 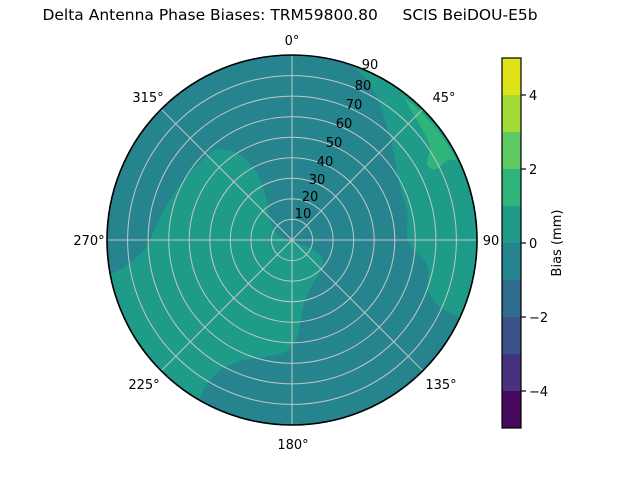 I want to click on r-label-60: 60, so click(x=344, y=124).